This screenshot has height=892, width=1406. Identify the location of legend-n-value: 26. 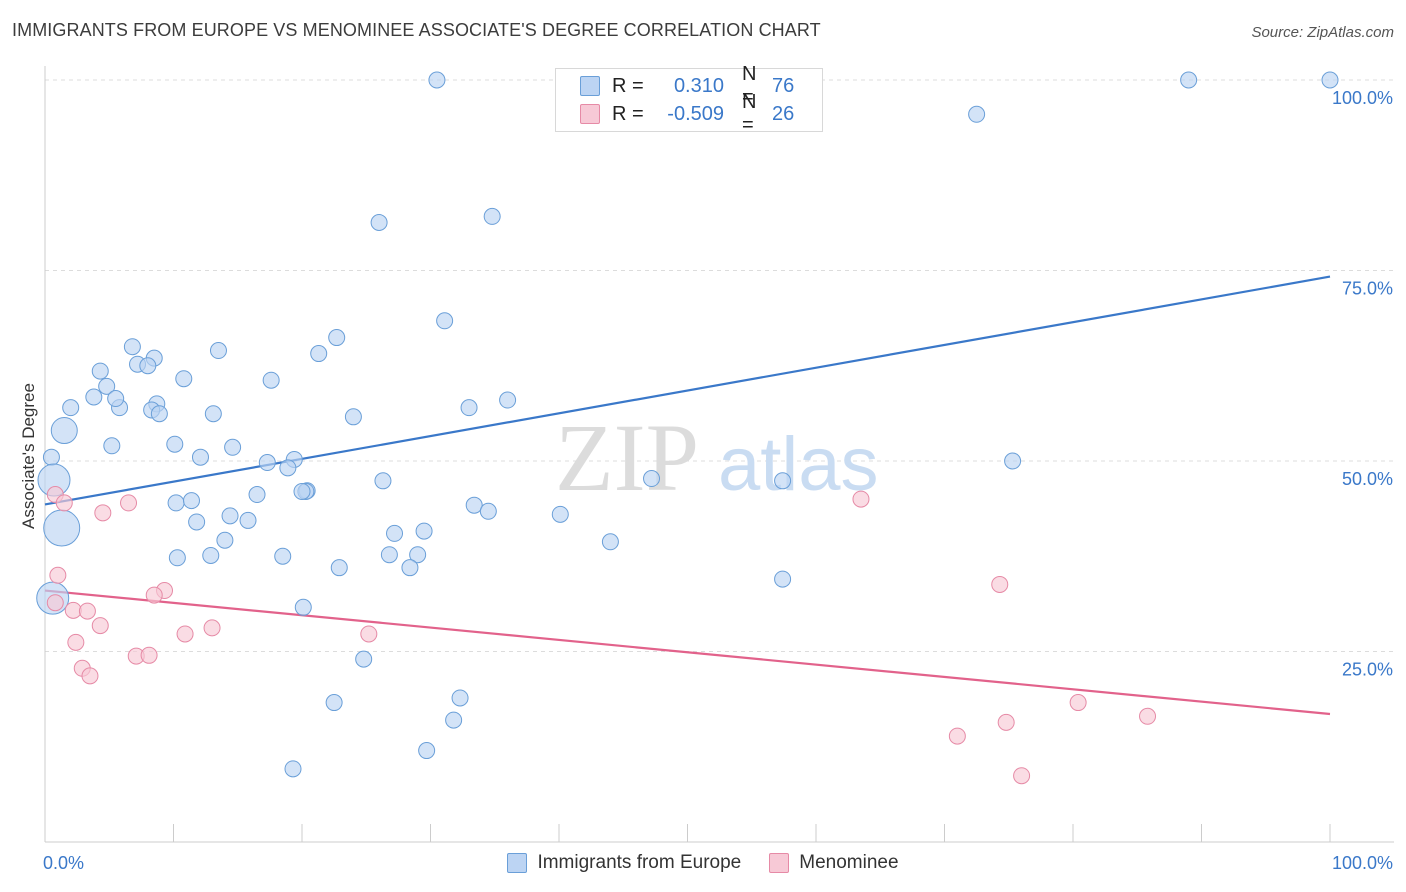
(783, 113).